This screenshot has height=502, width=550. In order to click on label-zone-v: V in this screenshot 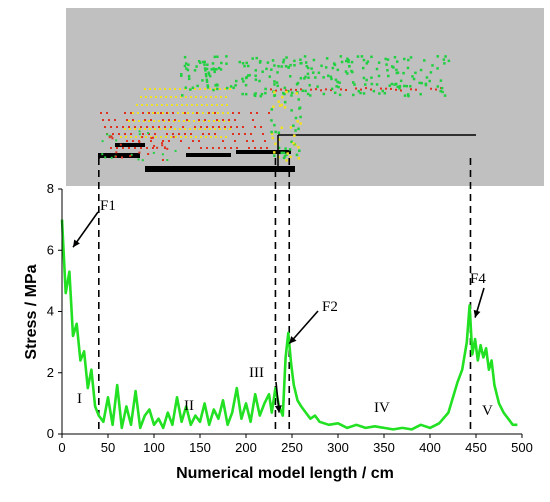, I will do `click(487, 411)`.